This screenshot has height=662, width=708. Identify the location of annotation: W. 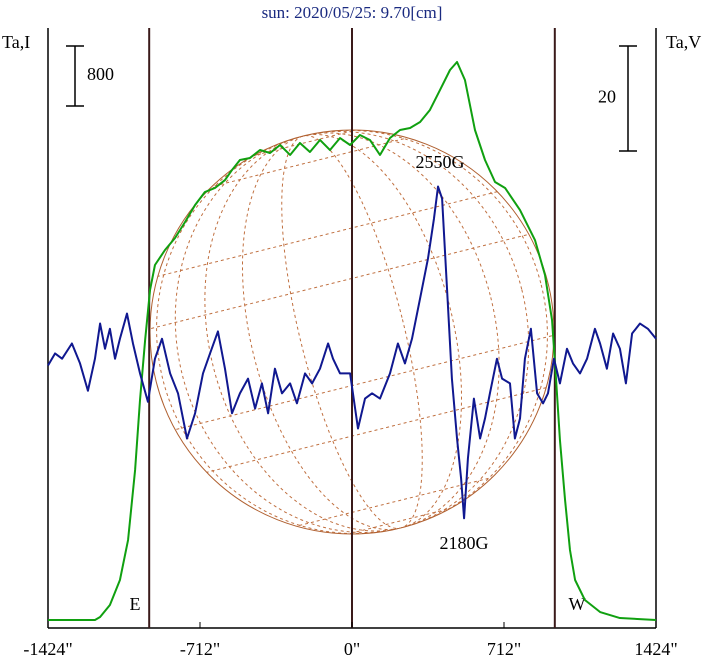
(577, 604).